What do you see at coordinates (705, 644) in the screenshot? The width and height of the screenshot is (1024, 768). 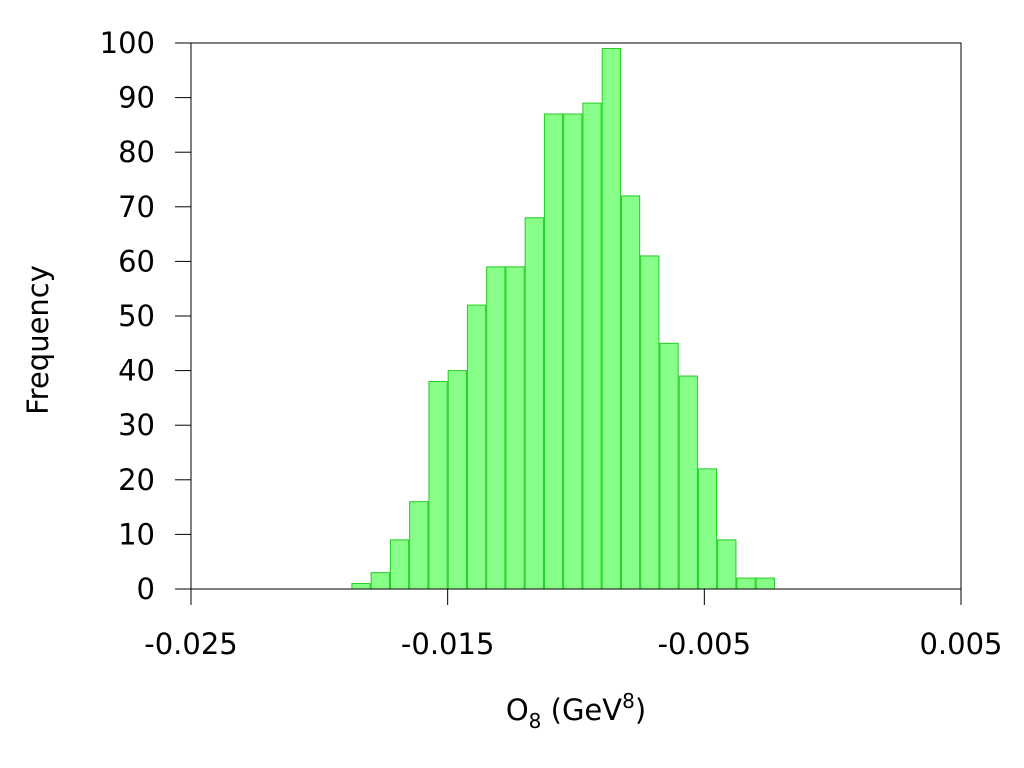 I see `x-tick-label-2: -0.005` at bounding box center [705, 644].